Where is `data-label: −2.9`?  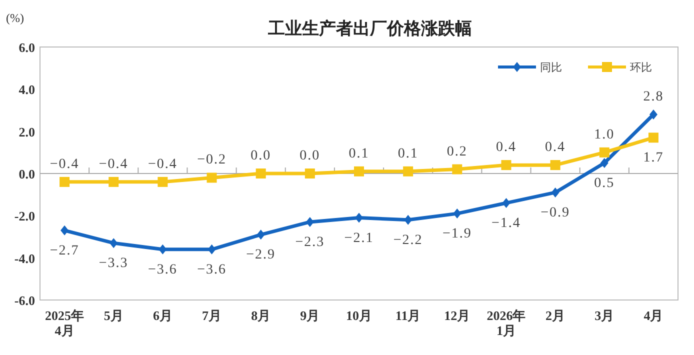
data-label: −2.9 is located at coordinates (261, 255).